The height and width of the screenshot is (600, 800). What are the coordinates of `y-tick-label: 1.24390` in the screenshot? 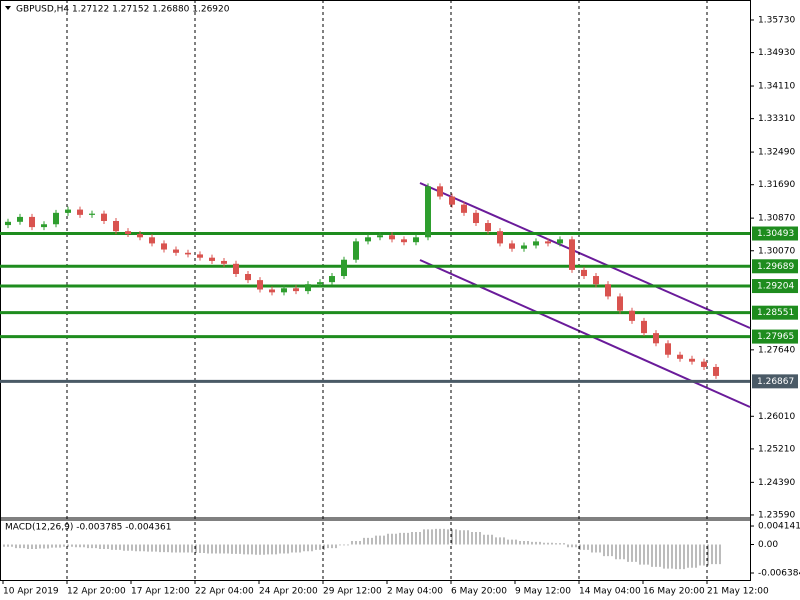 It's located at (776, 483).